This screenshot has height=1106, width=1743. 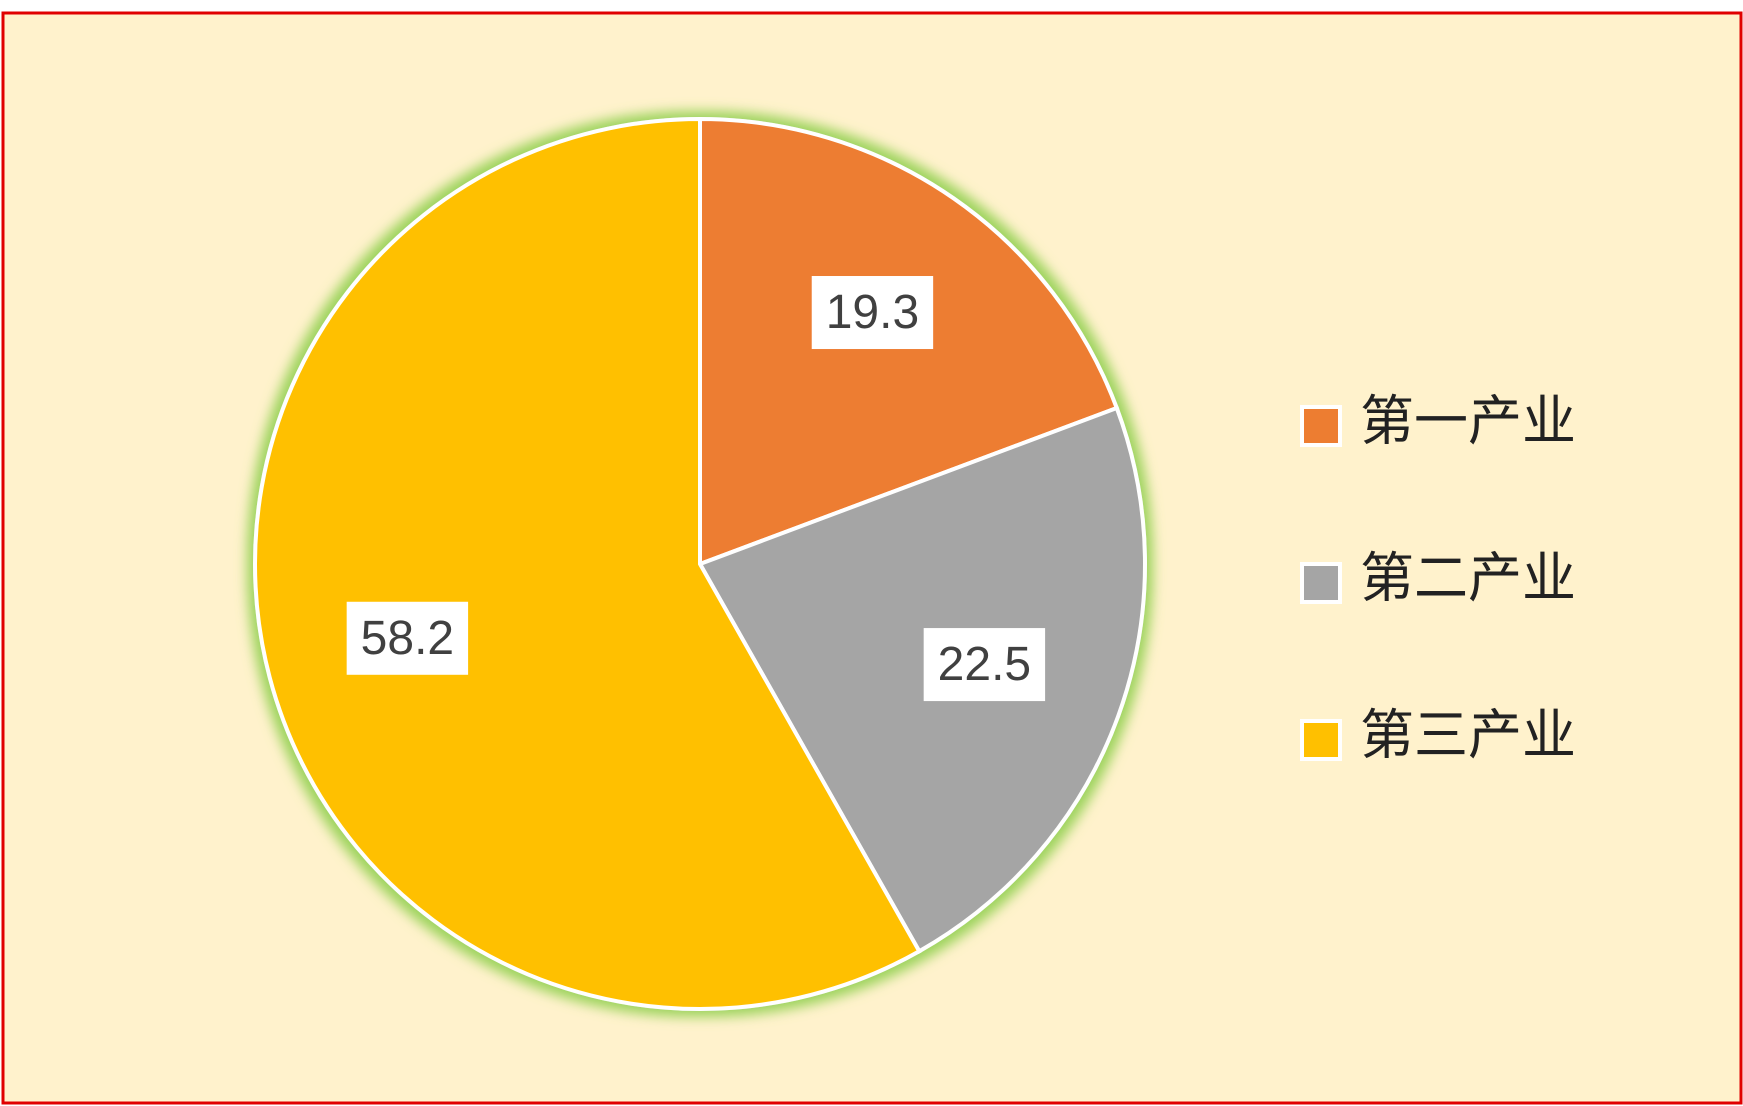 I want to click on data-label: 19.3, so click(x=872, y=312).